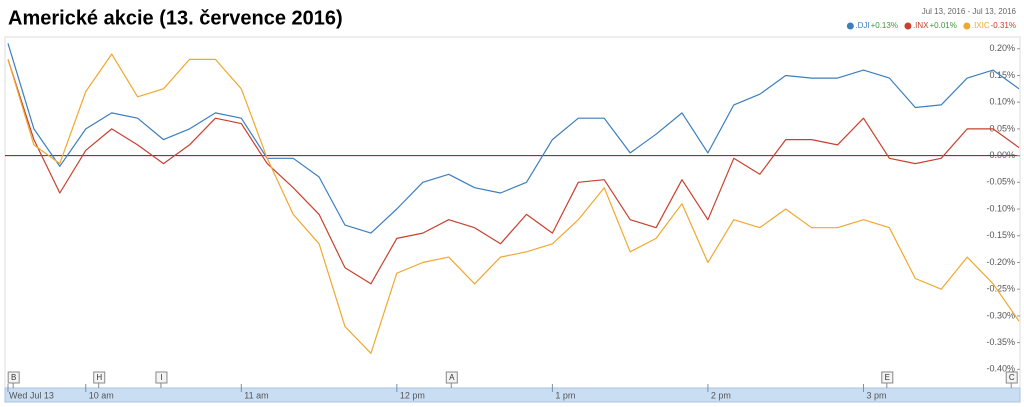 The height and width of the screenshot is (407, 1024). What do you see at coordinates (1003, 25) in the screenshot?
I see `legend-change: -0.31%` at bounding box center [1003, 25].